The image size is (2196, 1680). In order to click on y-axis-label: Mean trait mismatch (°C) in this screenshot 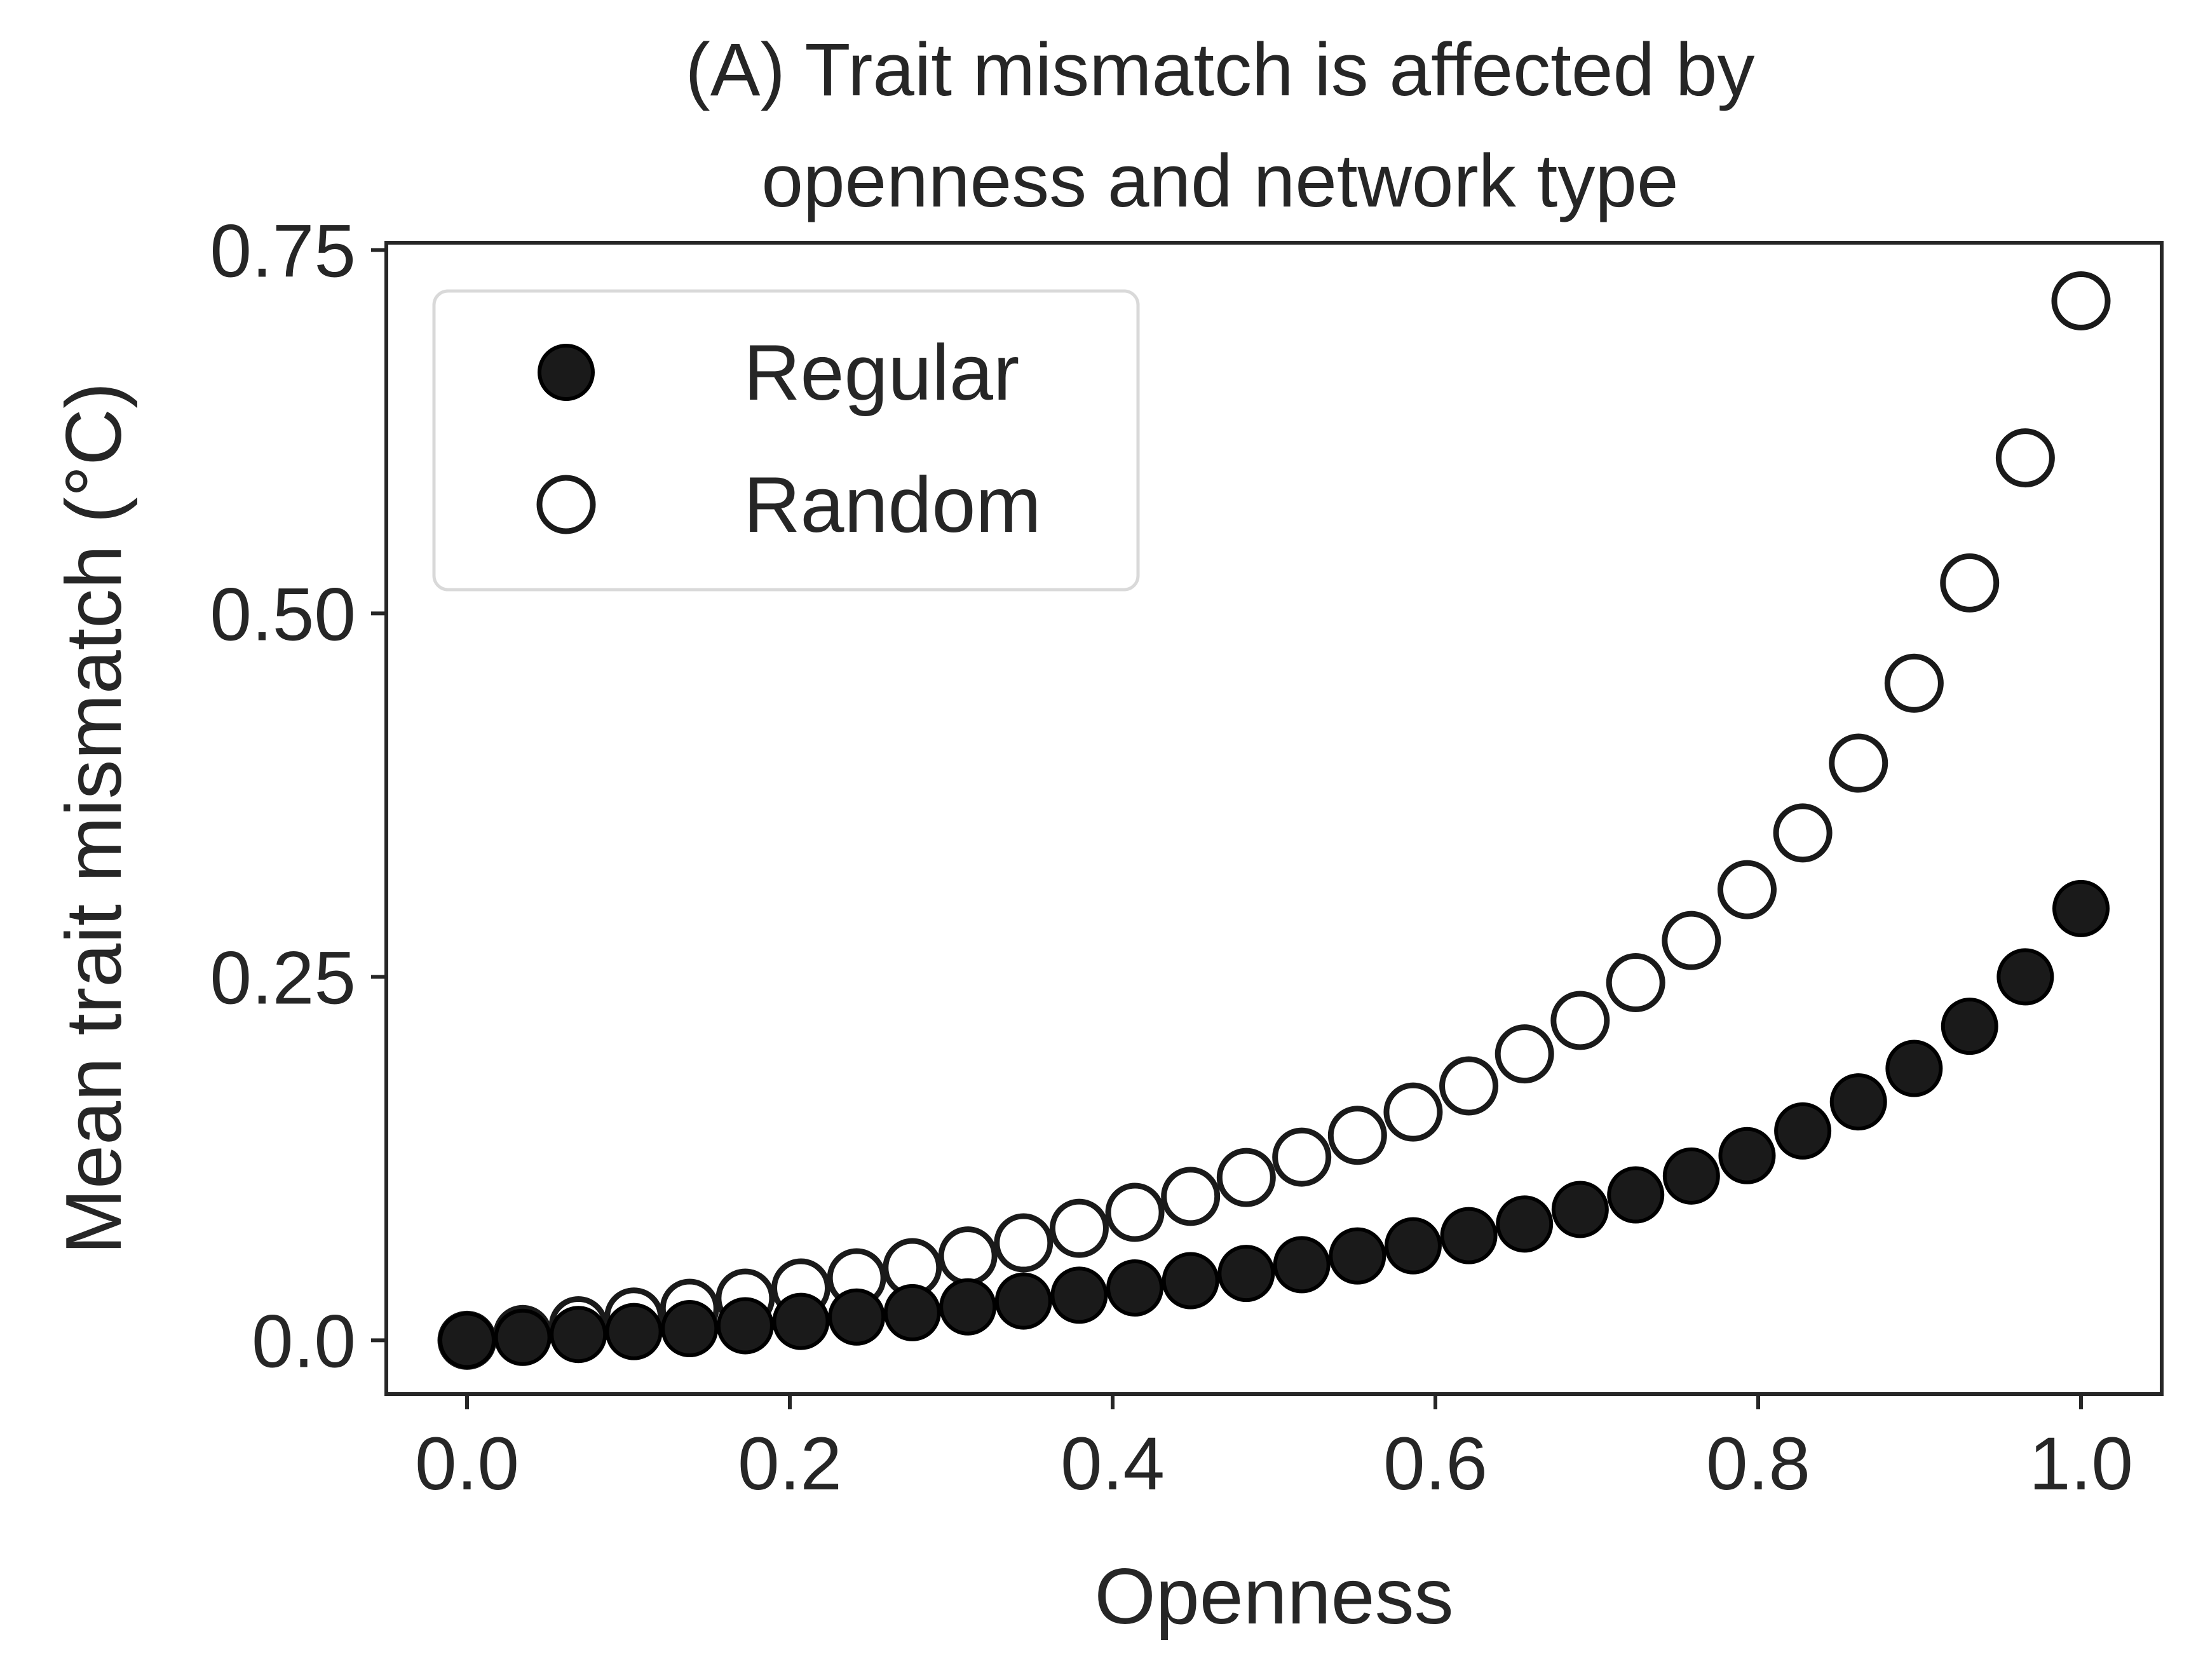, I will do `click(94, 818)`.